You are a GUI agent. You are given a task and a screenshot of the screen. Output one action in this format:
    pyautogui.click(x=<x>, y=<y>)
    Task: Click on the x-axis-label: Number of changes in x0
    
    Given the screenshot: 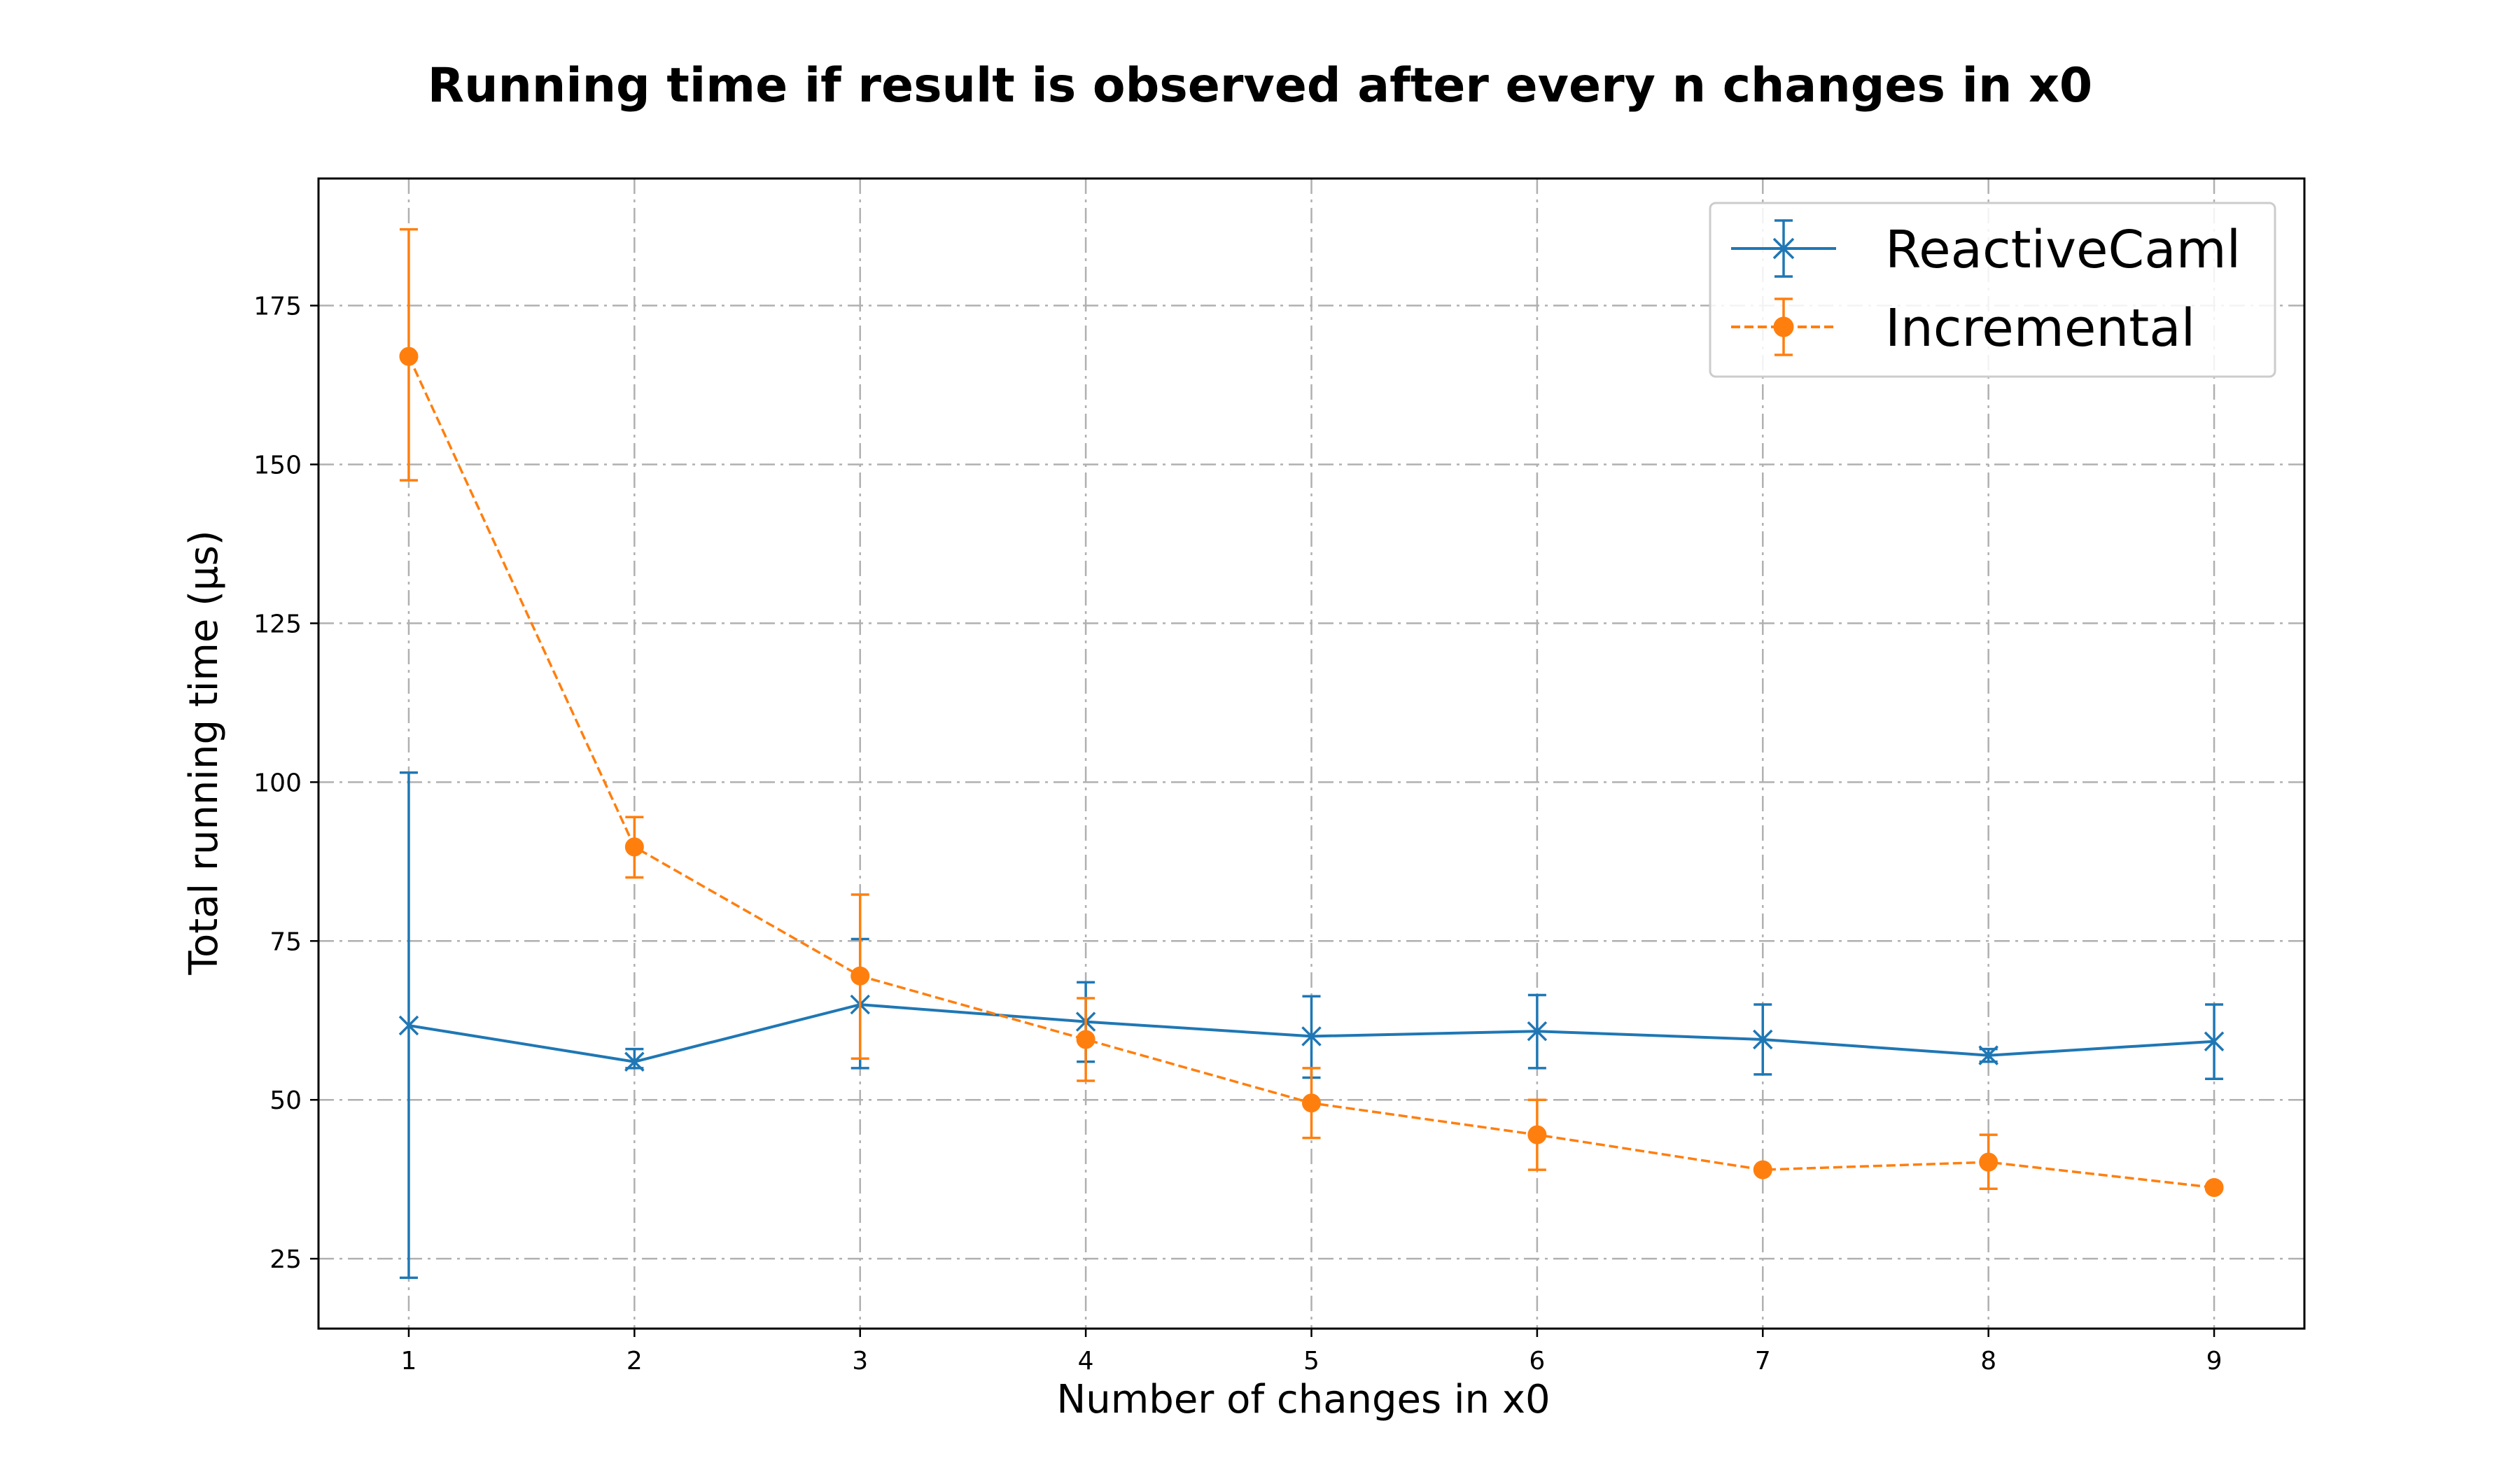 What is the action you would take?
    pyautogui.click(x=1303, y=1399)
    